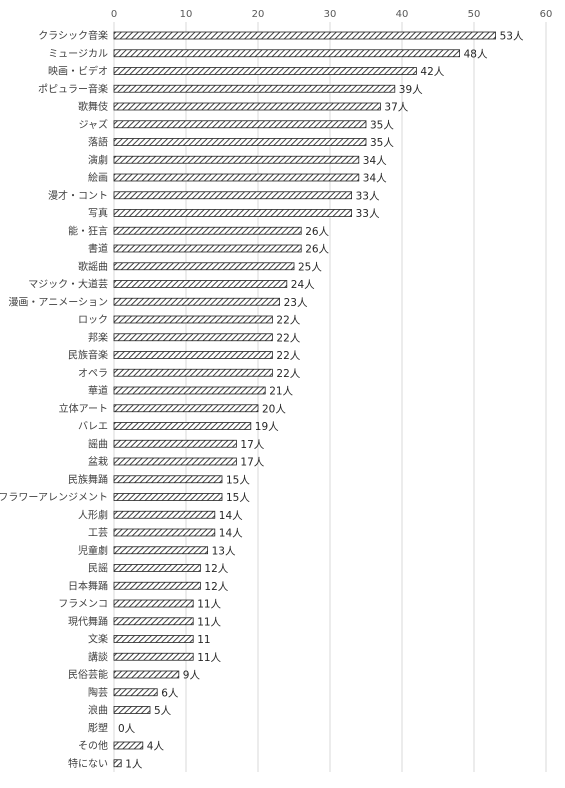 The image size is (565, 788). Describe the element at coordinates (73, 88) in the screenshot. I see `category-label: ポピュラー音楽` at that location.